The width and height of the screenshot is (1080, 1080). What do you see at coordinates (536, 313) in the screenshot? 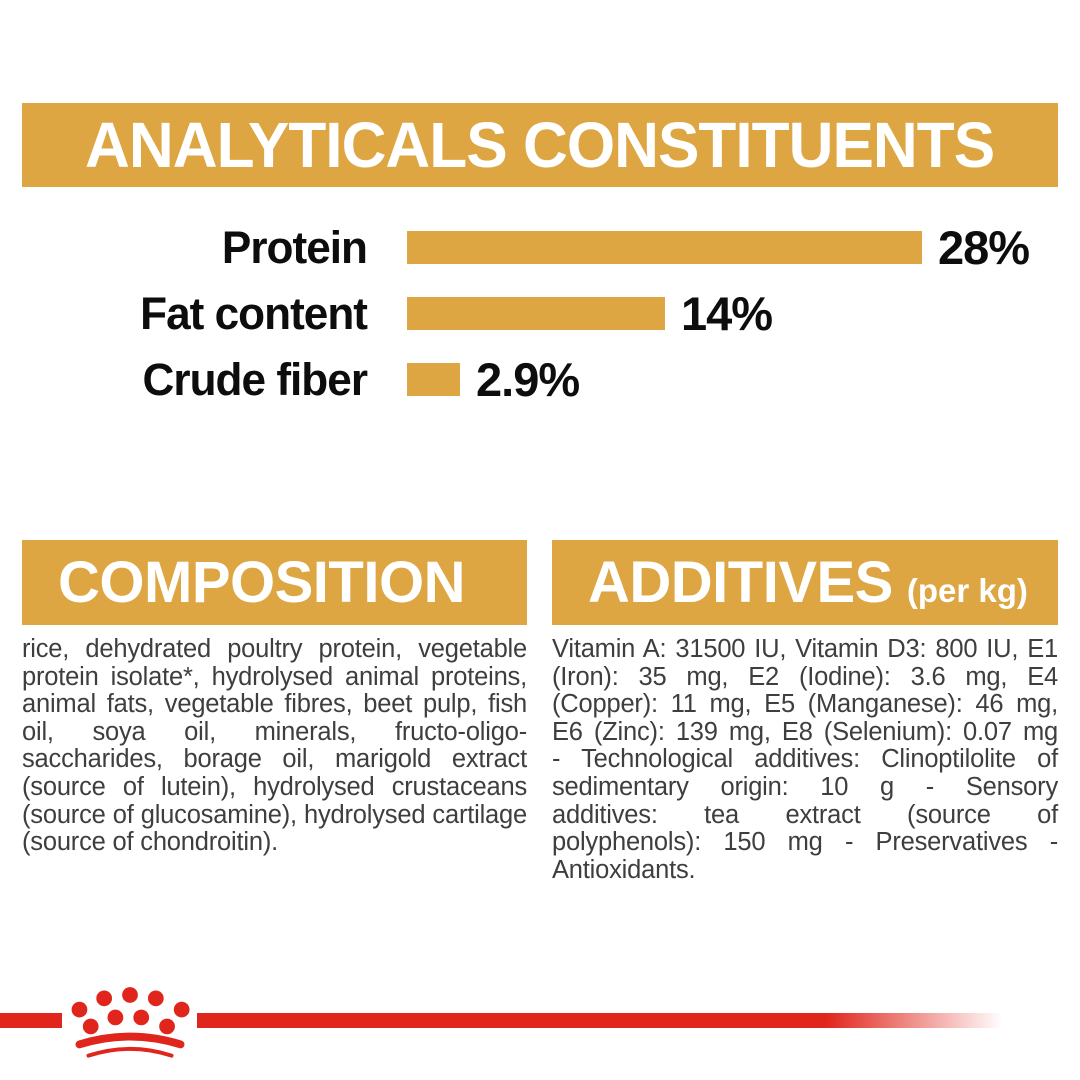
I see `bar-fat-content` at bounding box center [536, 313].